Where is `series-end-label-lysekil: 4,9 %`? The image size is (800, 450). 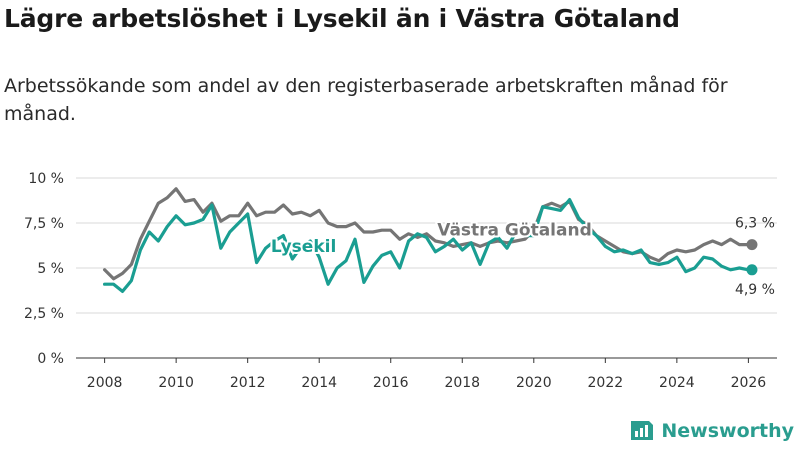
series-end-label-lysekil: 4,9 % is located at coordinates (755, 290).